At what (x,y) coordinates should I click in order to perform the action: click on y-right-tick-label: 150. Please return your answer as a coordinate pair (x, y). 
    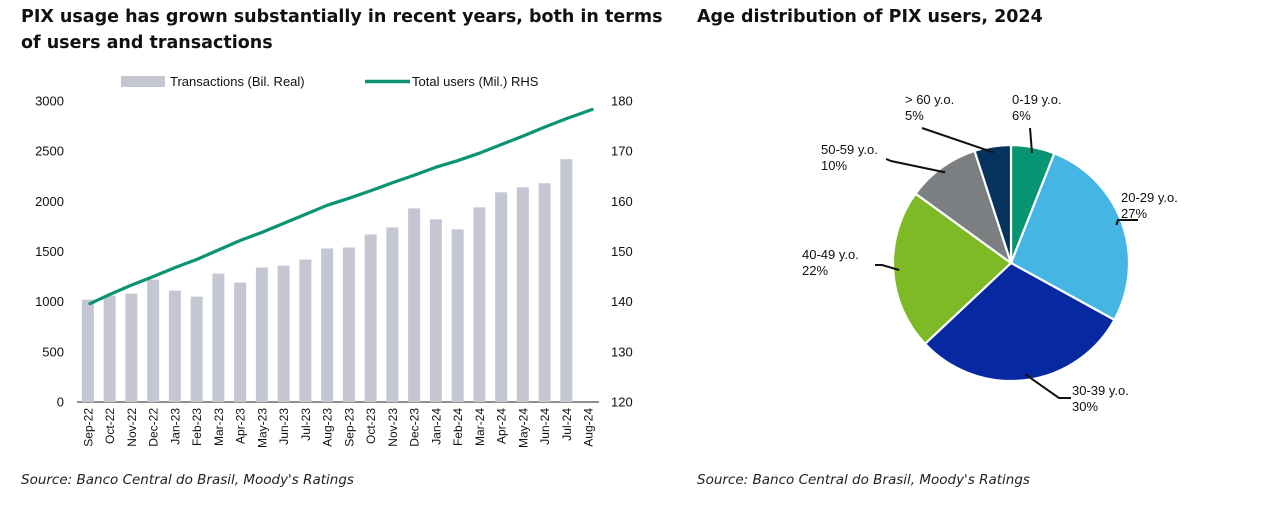
    Looking at the image, I should click on (622, 251).